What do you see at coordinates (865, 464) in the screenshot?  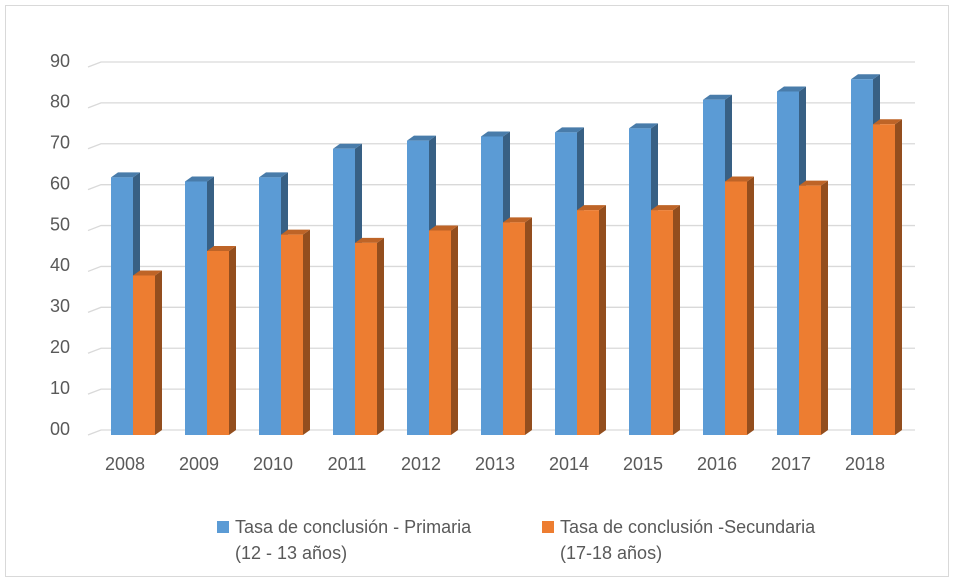 I see `x-tick-label: 2018` at bounding box center [865, 464].